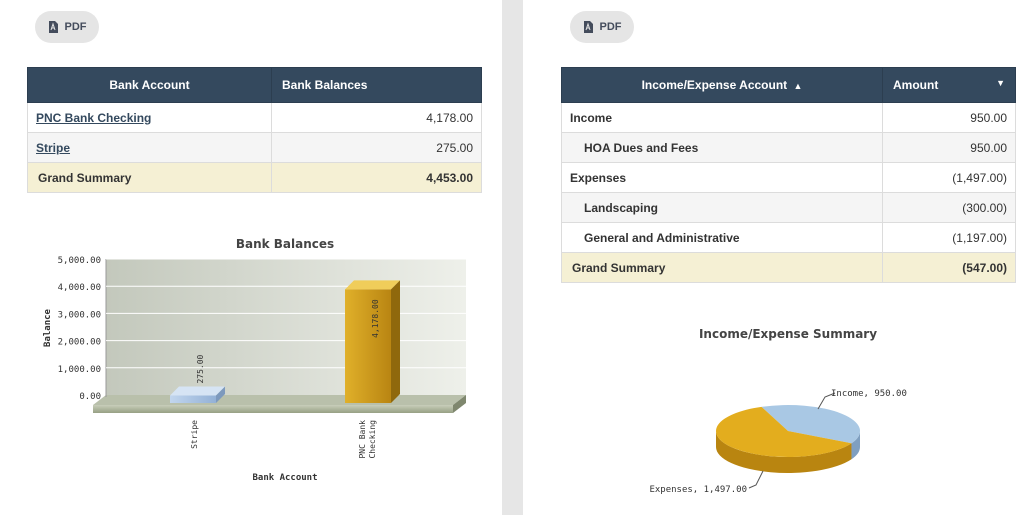 The width and height of the screenshot is (1024, 515). I want to click on column-header-income-expense-account: Income/Expense Account ▲, so click(722, 85).